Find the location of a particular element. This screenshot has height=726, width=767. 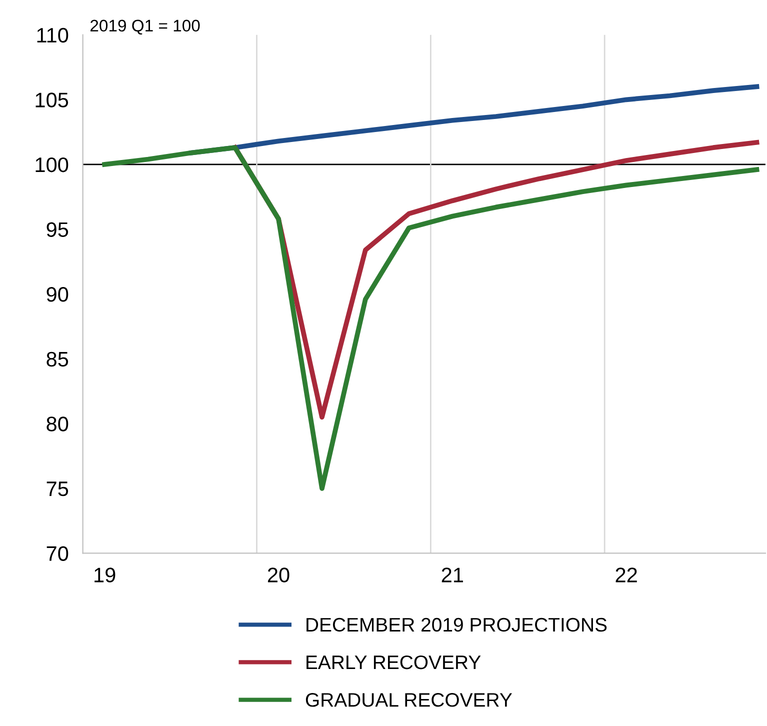

y-tick-label: 80 is located at coordinates (57, 424).